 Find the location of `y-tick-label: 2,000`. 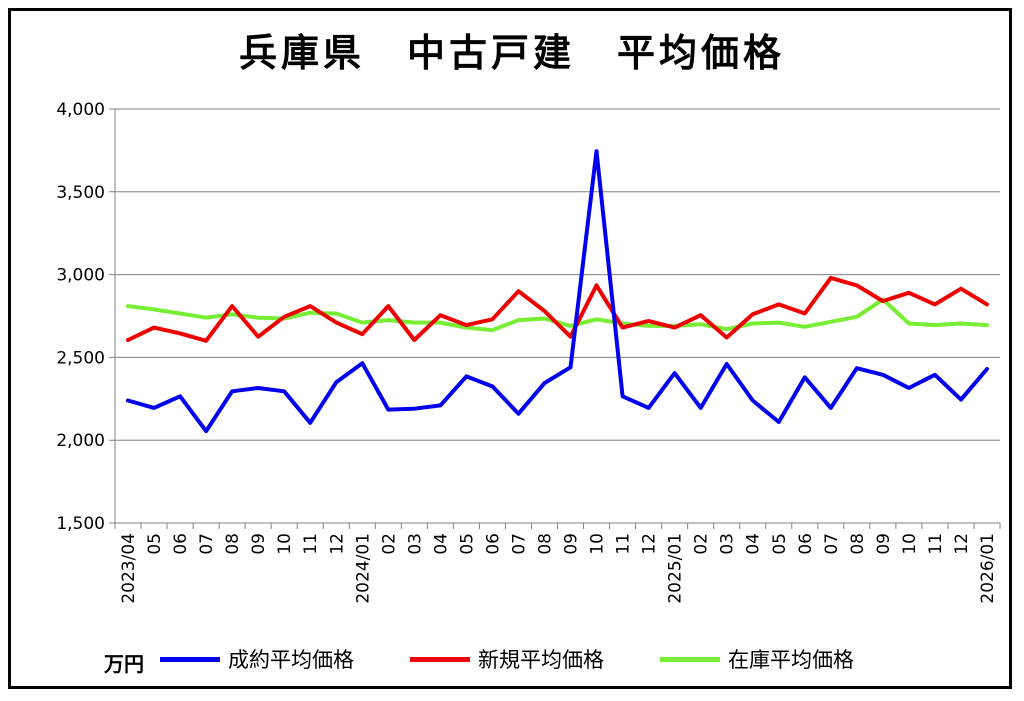

y-tick-label: 2,000 is located at coordinates (80, 441).